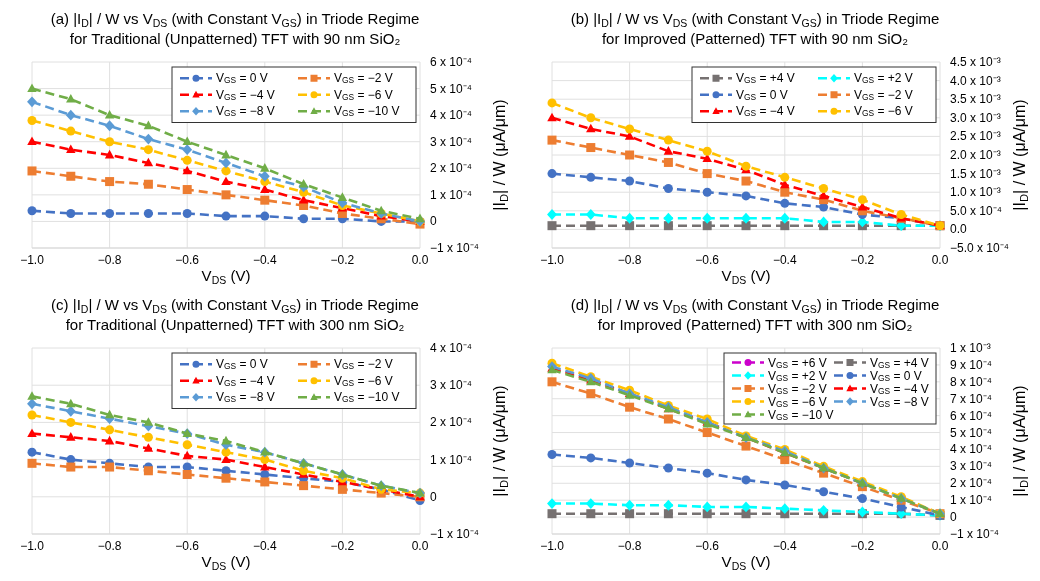  I want to click on y-tick-label: 4.0 x 10⁻³, so click(975, 80).